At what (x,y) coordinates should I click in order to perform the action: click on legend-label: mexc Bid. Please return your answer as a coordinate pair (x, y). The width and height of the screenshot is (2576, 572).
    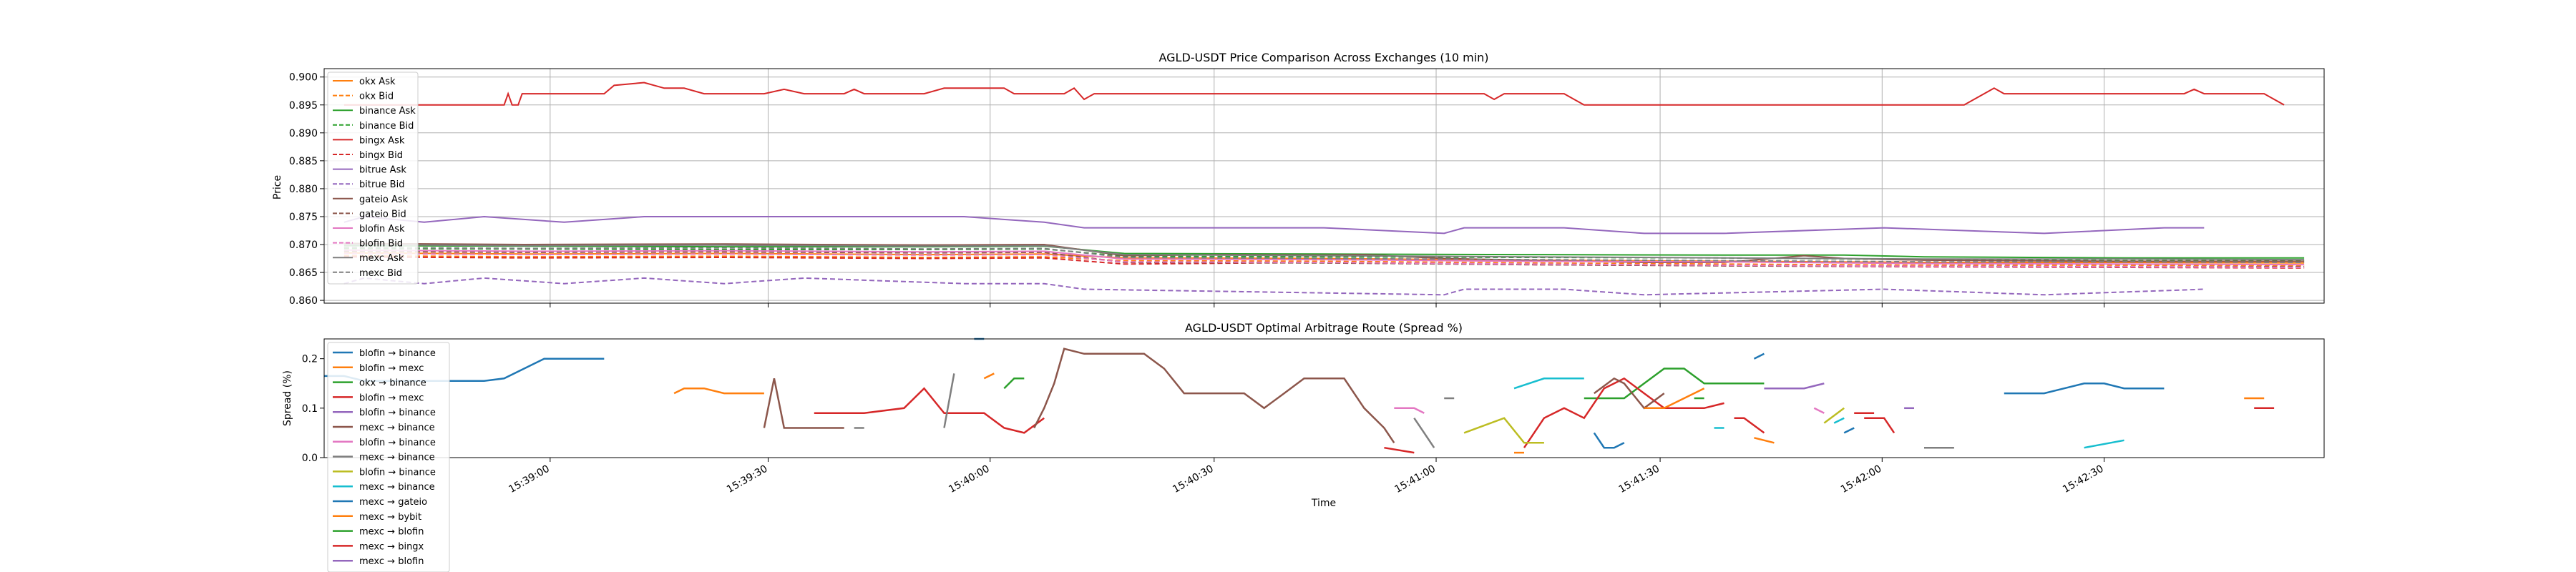
    Looking at the image, I should click on (380, 273).